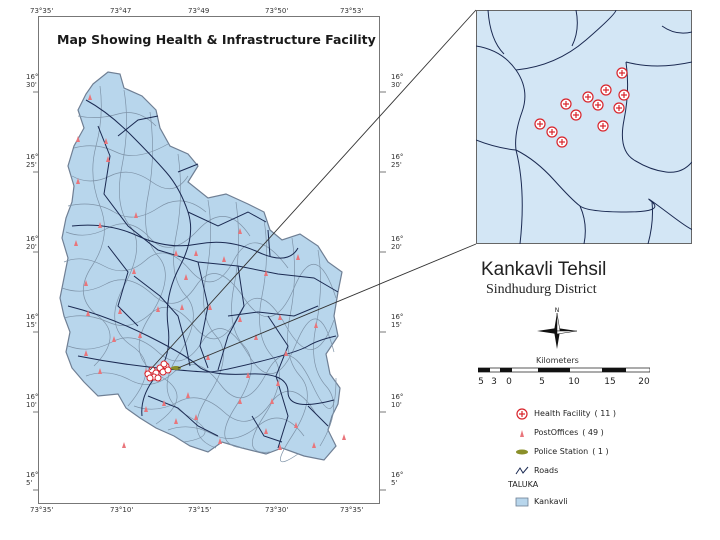  What do you see at coordinates (32, 479) in the screenshot?
I see `latitude-label-left: 16° 5'` at bounding box center [32, 479].